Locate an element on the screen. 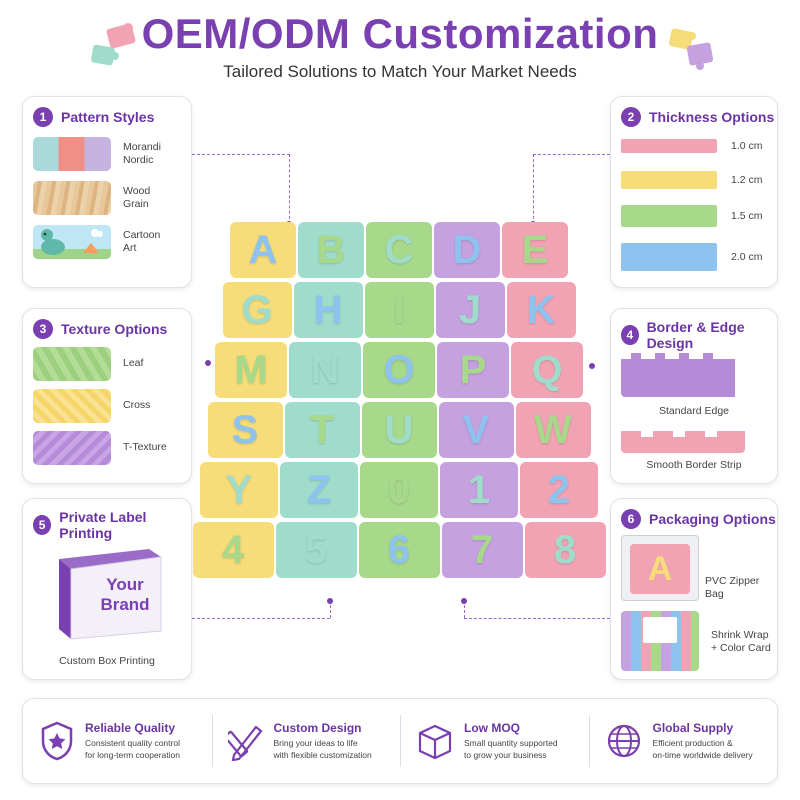 Image resolution: width=800 pixels, height=800 pixels. step-number: 4 is located at coordinates (630, 335).